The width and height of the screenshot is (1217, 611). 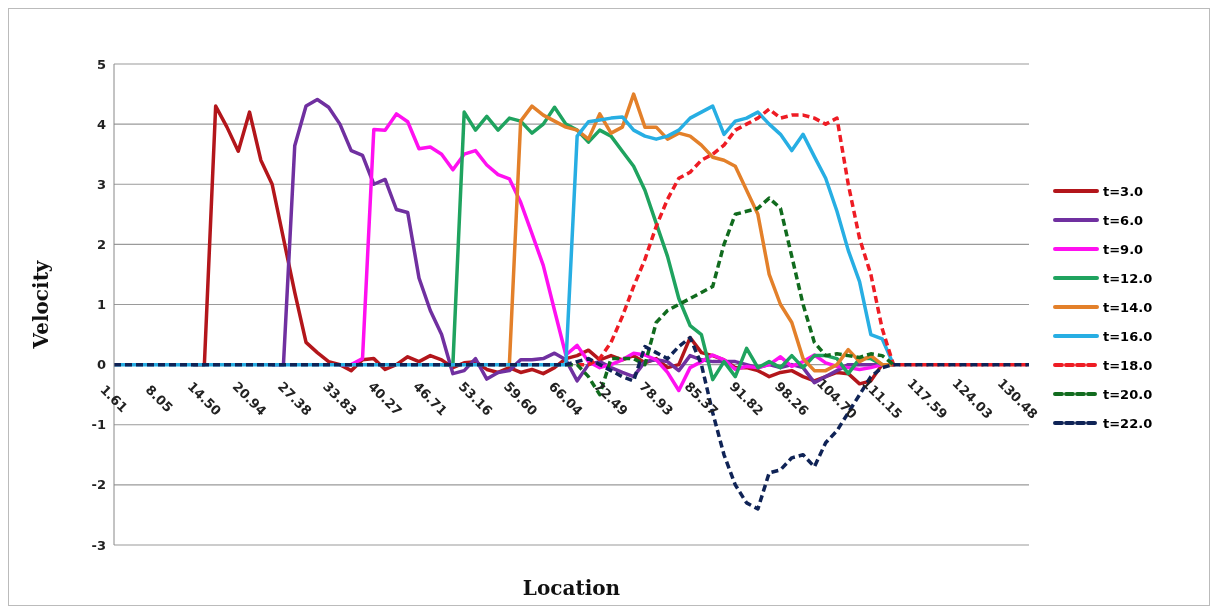 What do you see at coordinates (1128, 278) in the screenshot?
I see `legend-label: t=12.0` at bounding box center [1128, 278].